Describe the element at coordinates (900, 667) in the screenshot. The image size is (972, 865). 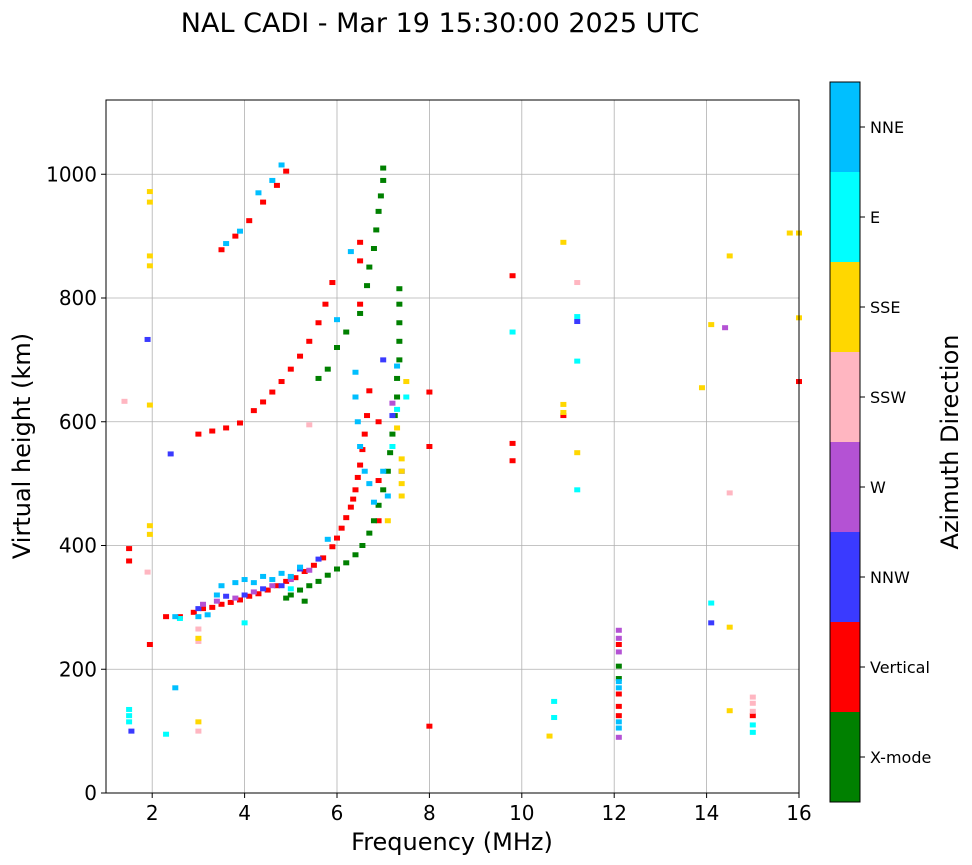
I see `colorbar-category-label: Vertical` at that location.